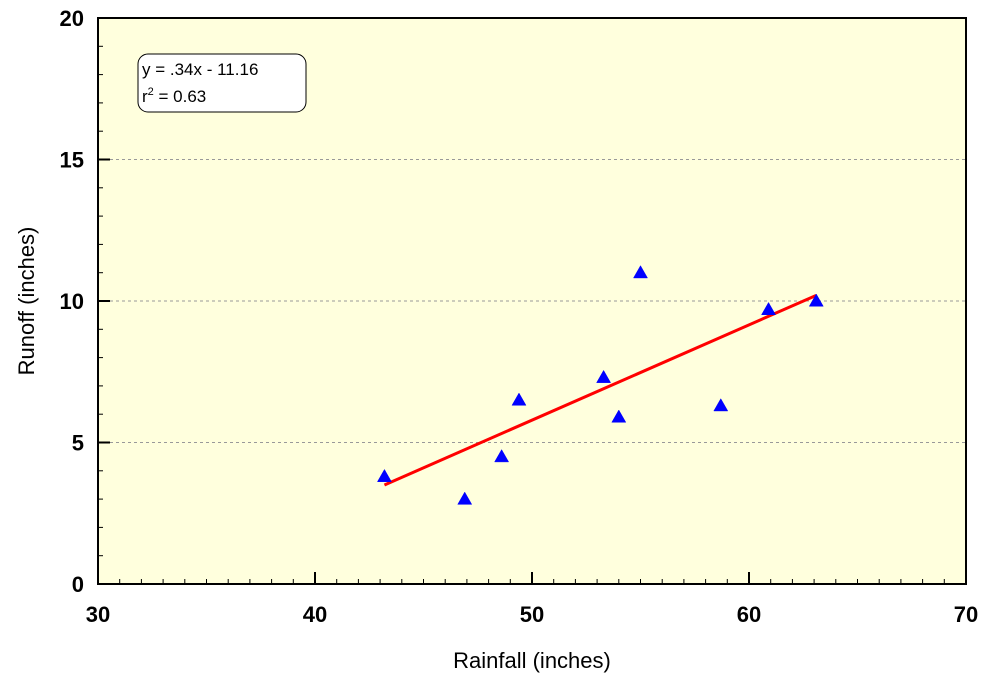  What do you see at coordinates (78, 584) in the screenshot?
I see `y-tick-label: 0` at bounding box center [78, 584].